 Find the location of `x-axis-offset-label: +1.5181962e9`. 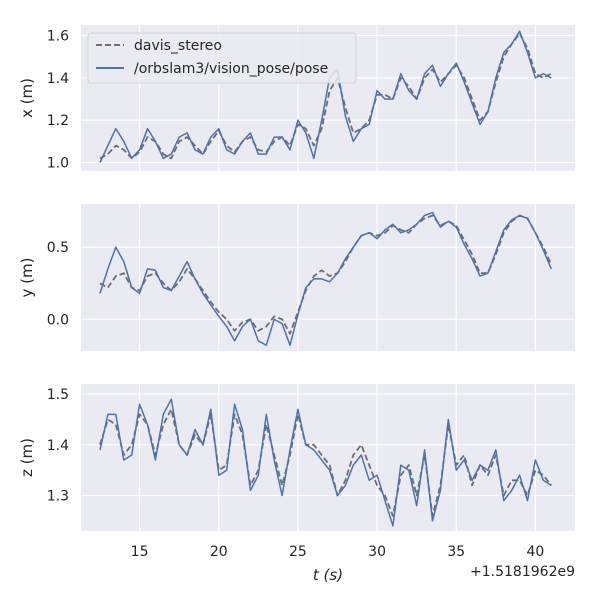

x-axis-offset-label: +1.5181962e9 is located at coordinates (522, 572).